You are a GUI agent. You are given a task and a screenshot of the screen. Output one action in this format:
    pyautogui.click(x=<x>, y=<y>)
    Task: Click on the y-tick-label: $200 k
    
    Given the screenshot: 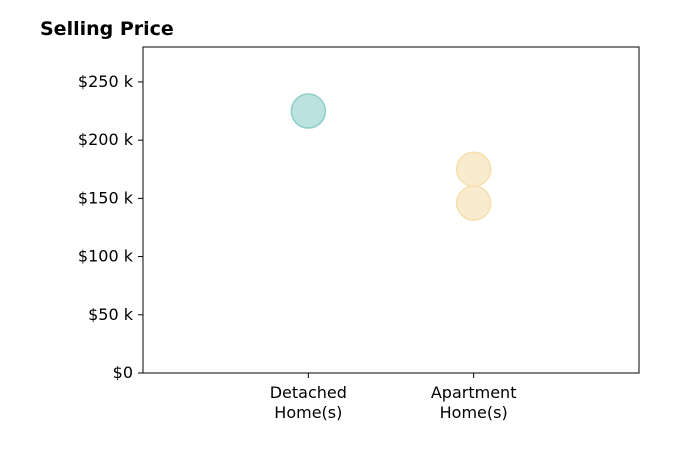 What is the action you would take?
    pyautogui.click(x=106, y=139)
    